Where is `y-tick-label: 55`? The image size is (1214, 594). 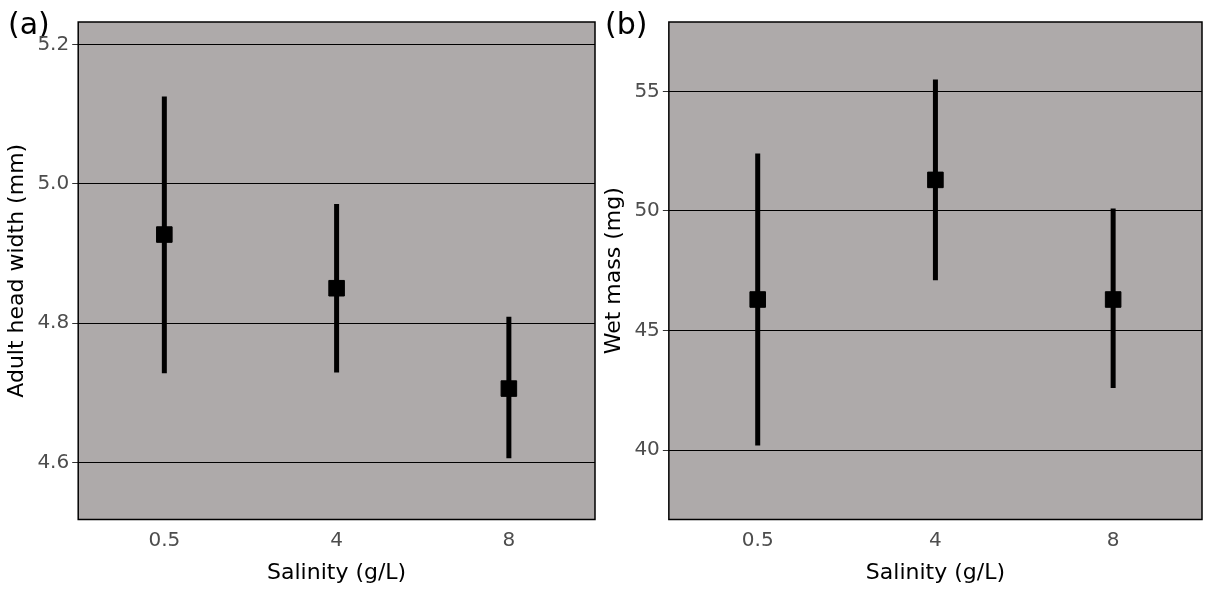
y-tick-label: 55 is located at coordinates (647, 89).